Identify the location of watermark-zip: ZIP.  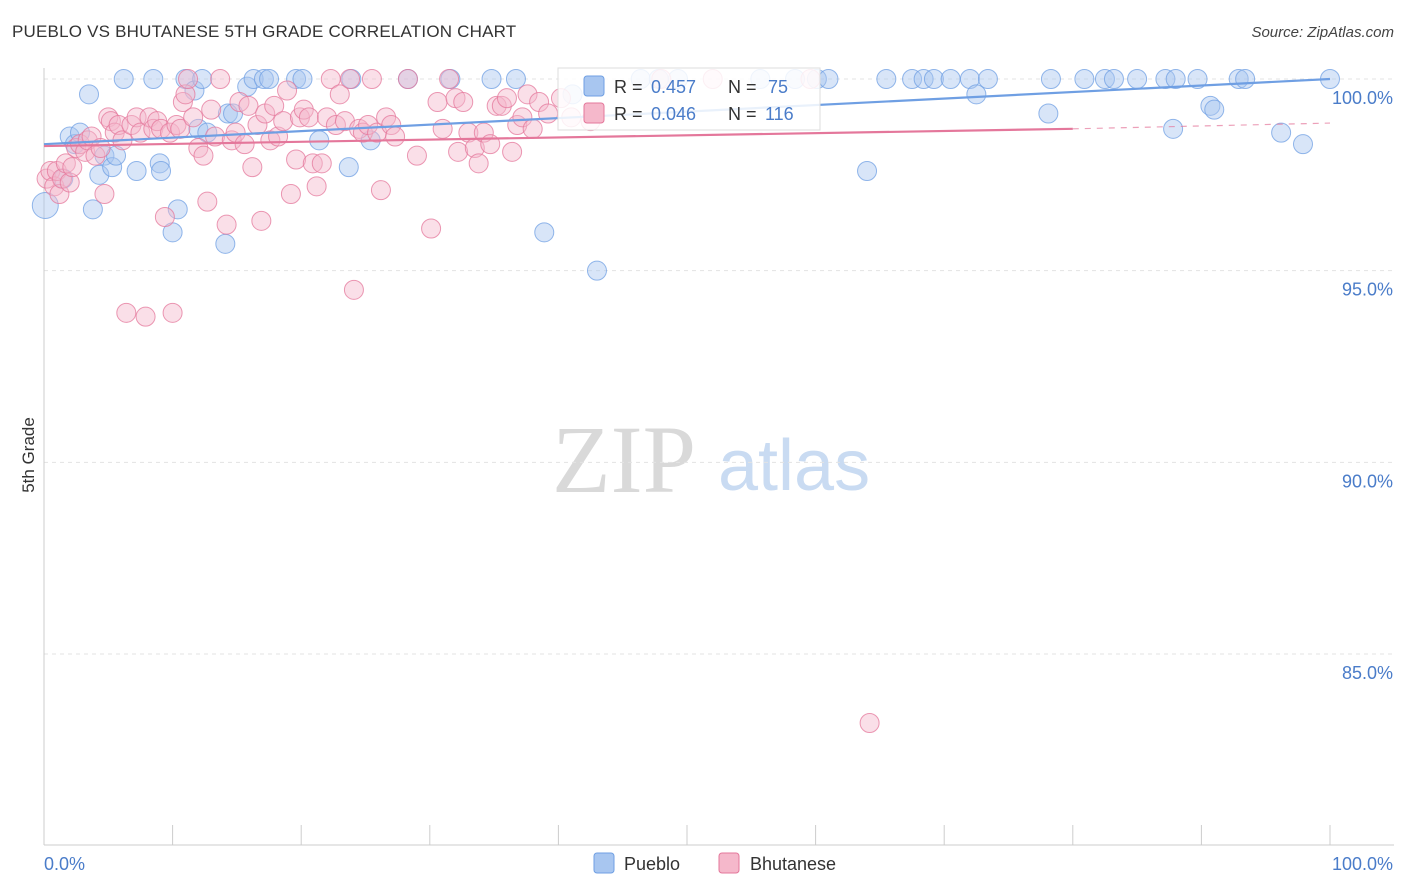
(624, 459).